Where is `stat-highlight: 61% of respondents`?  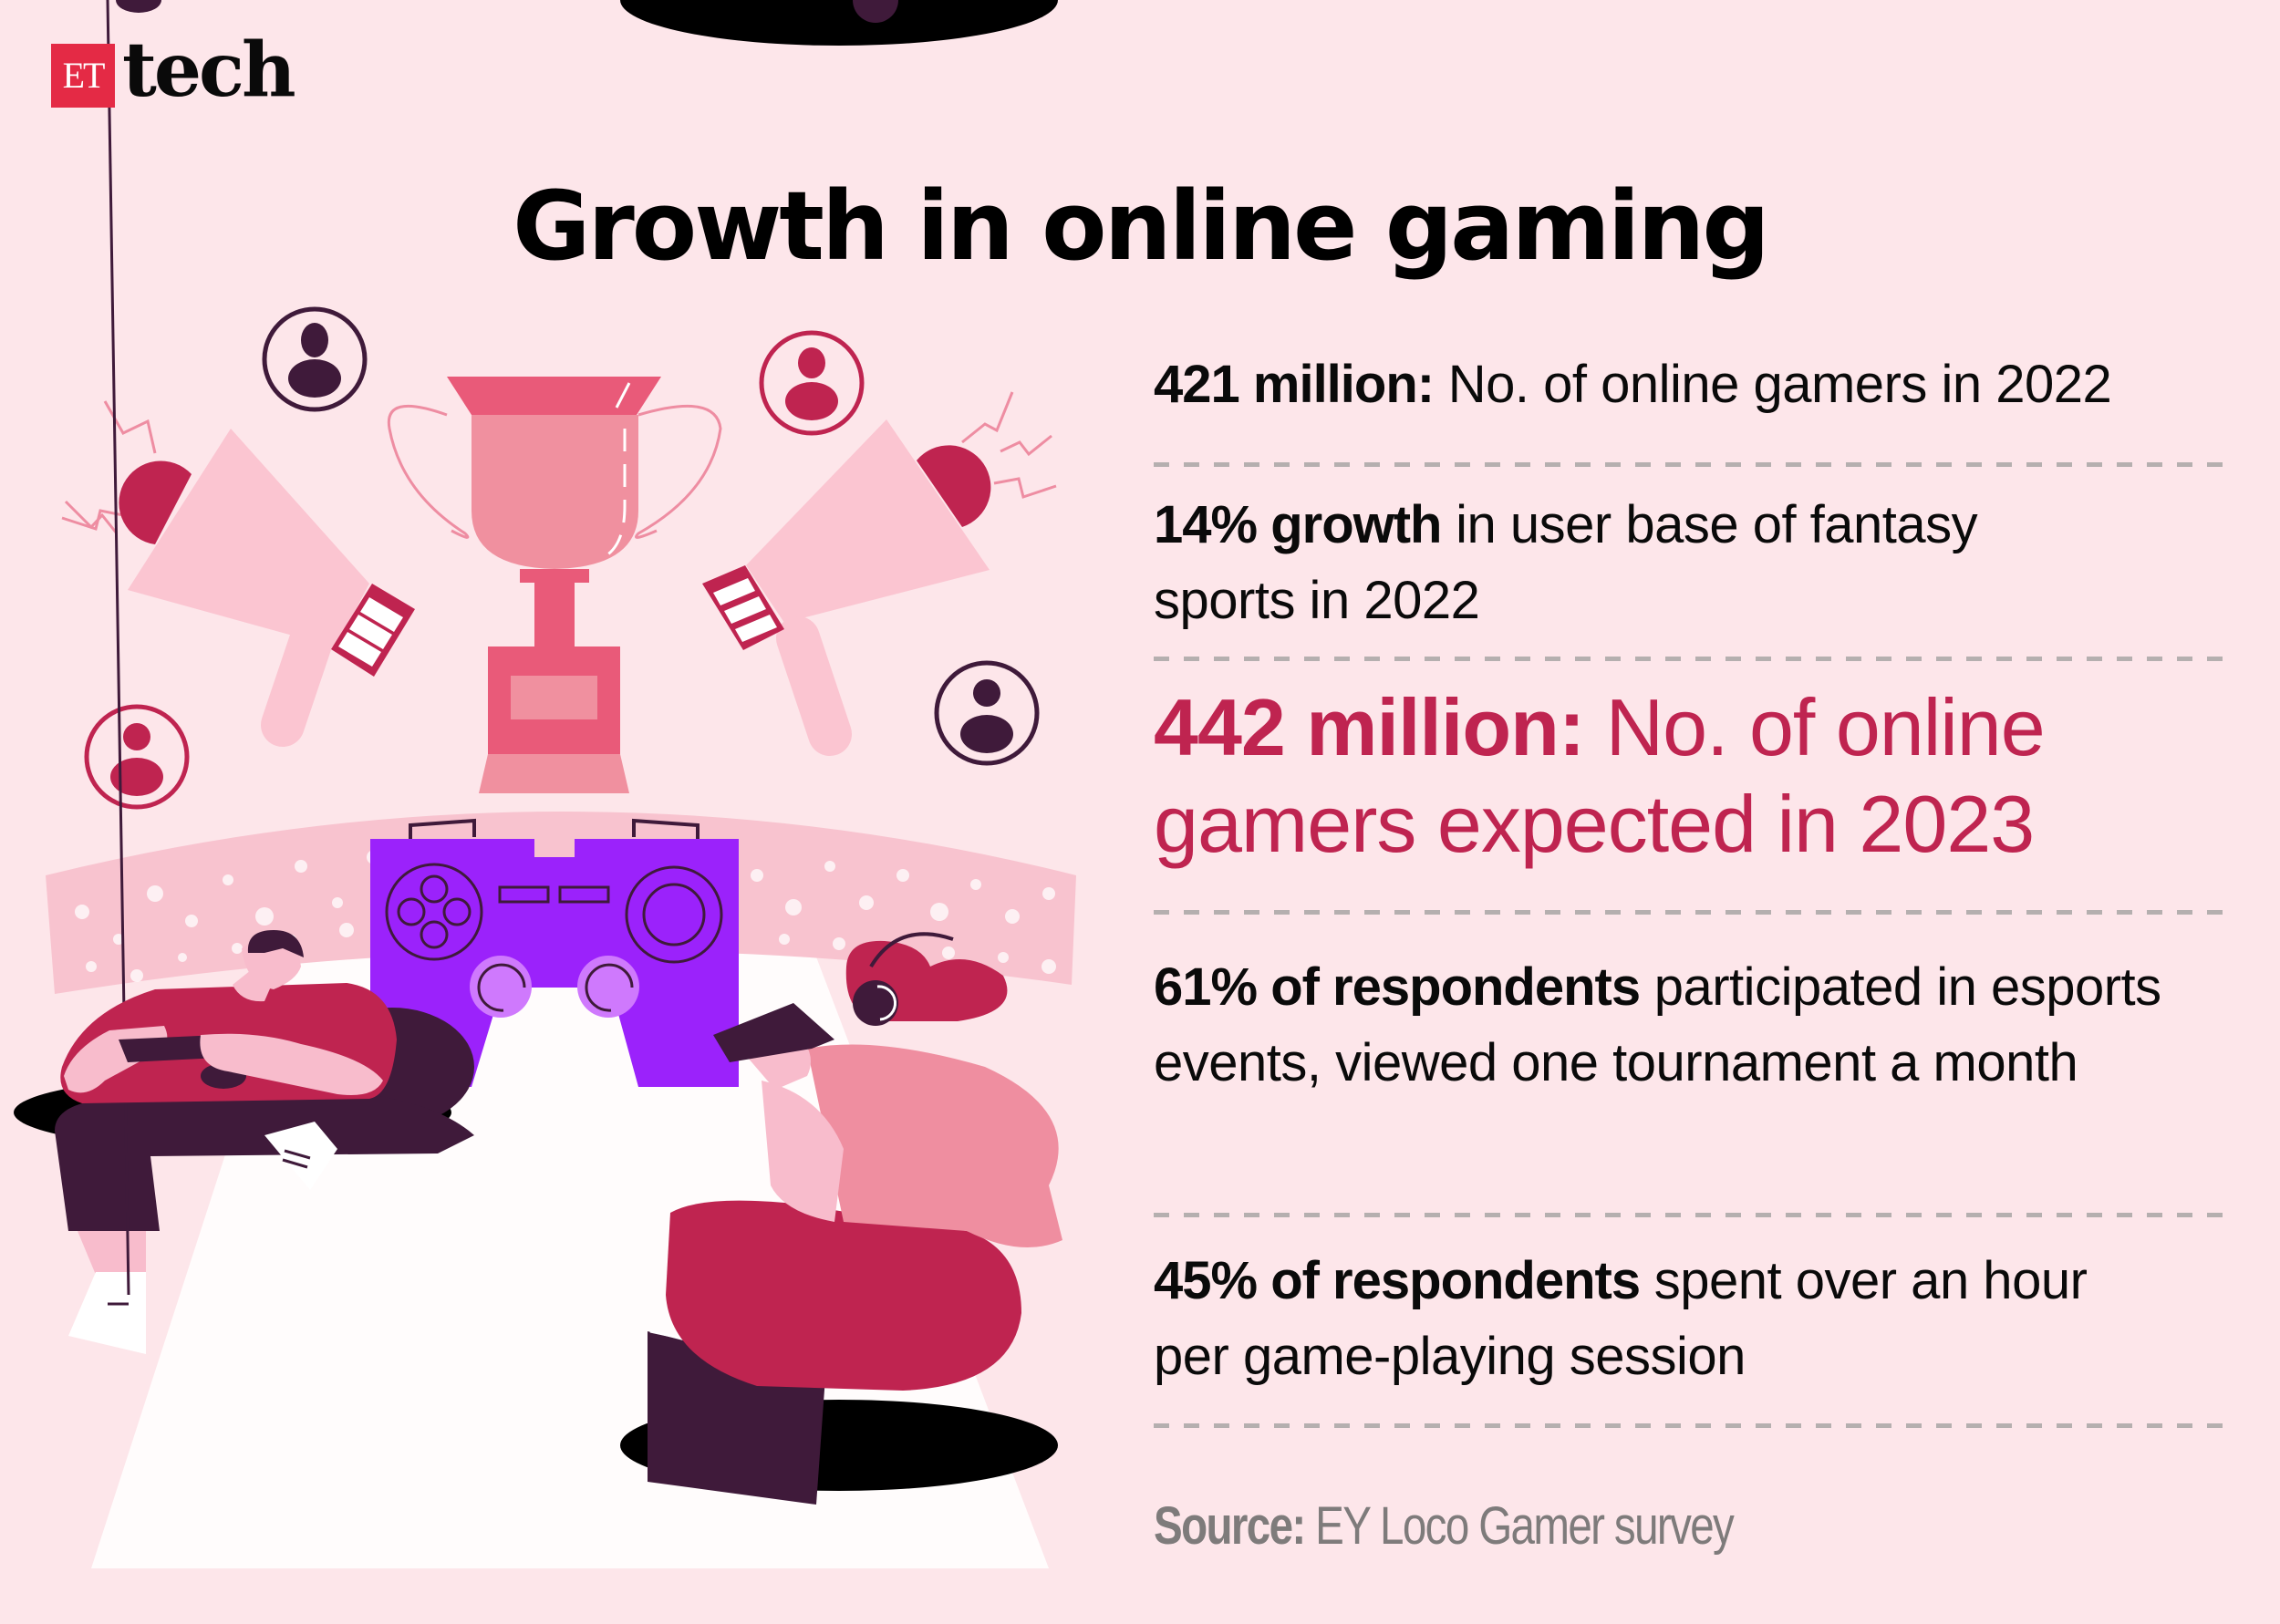 stat-highlight: 61% of respondents is located at coordinates (1398, 987).